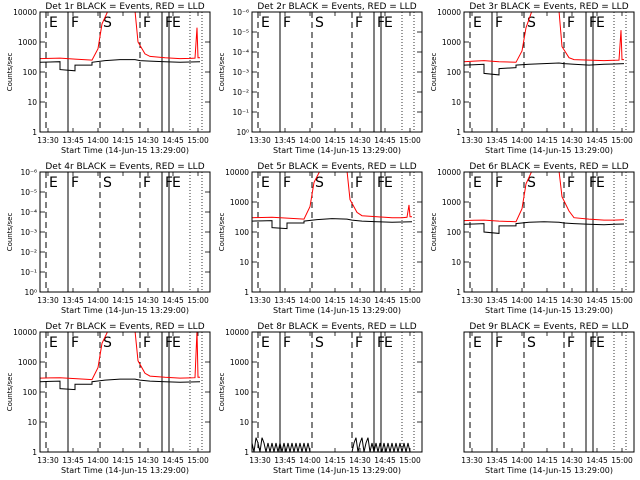 Image resolution: width=640 pixels, height=480 pixels. What do you see at coordinates (240, 112) in the screenshot?
I see `y-tick-label: 10⁻¹` at bounding box center [240, 112].